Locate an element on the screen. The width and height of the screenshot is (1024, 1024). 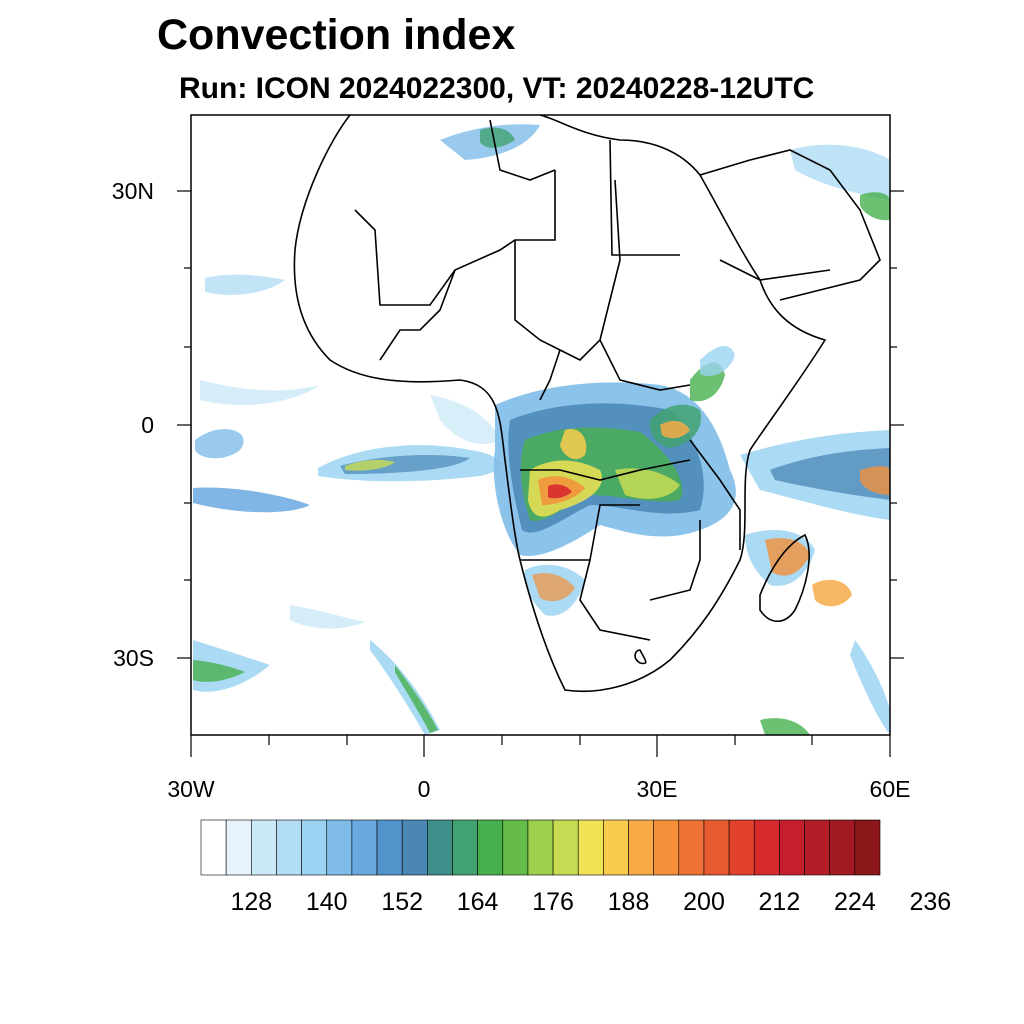
chart-subtitle: Run: ICON 2024022300, VT: 20240228-12UTC is located at coordinates (497, 88).